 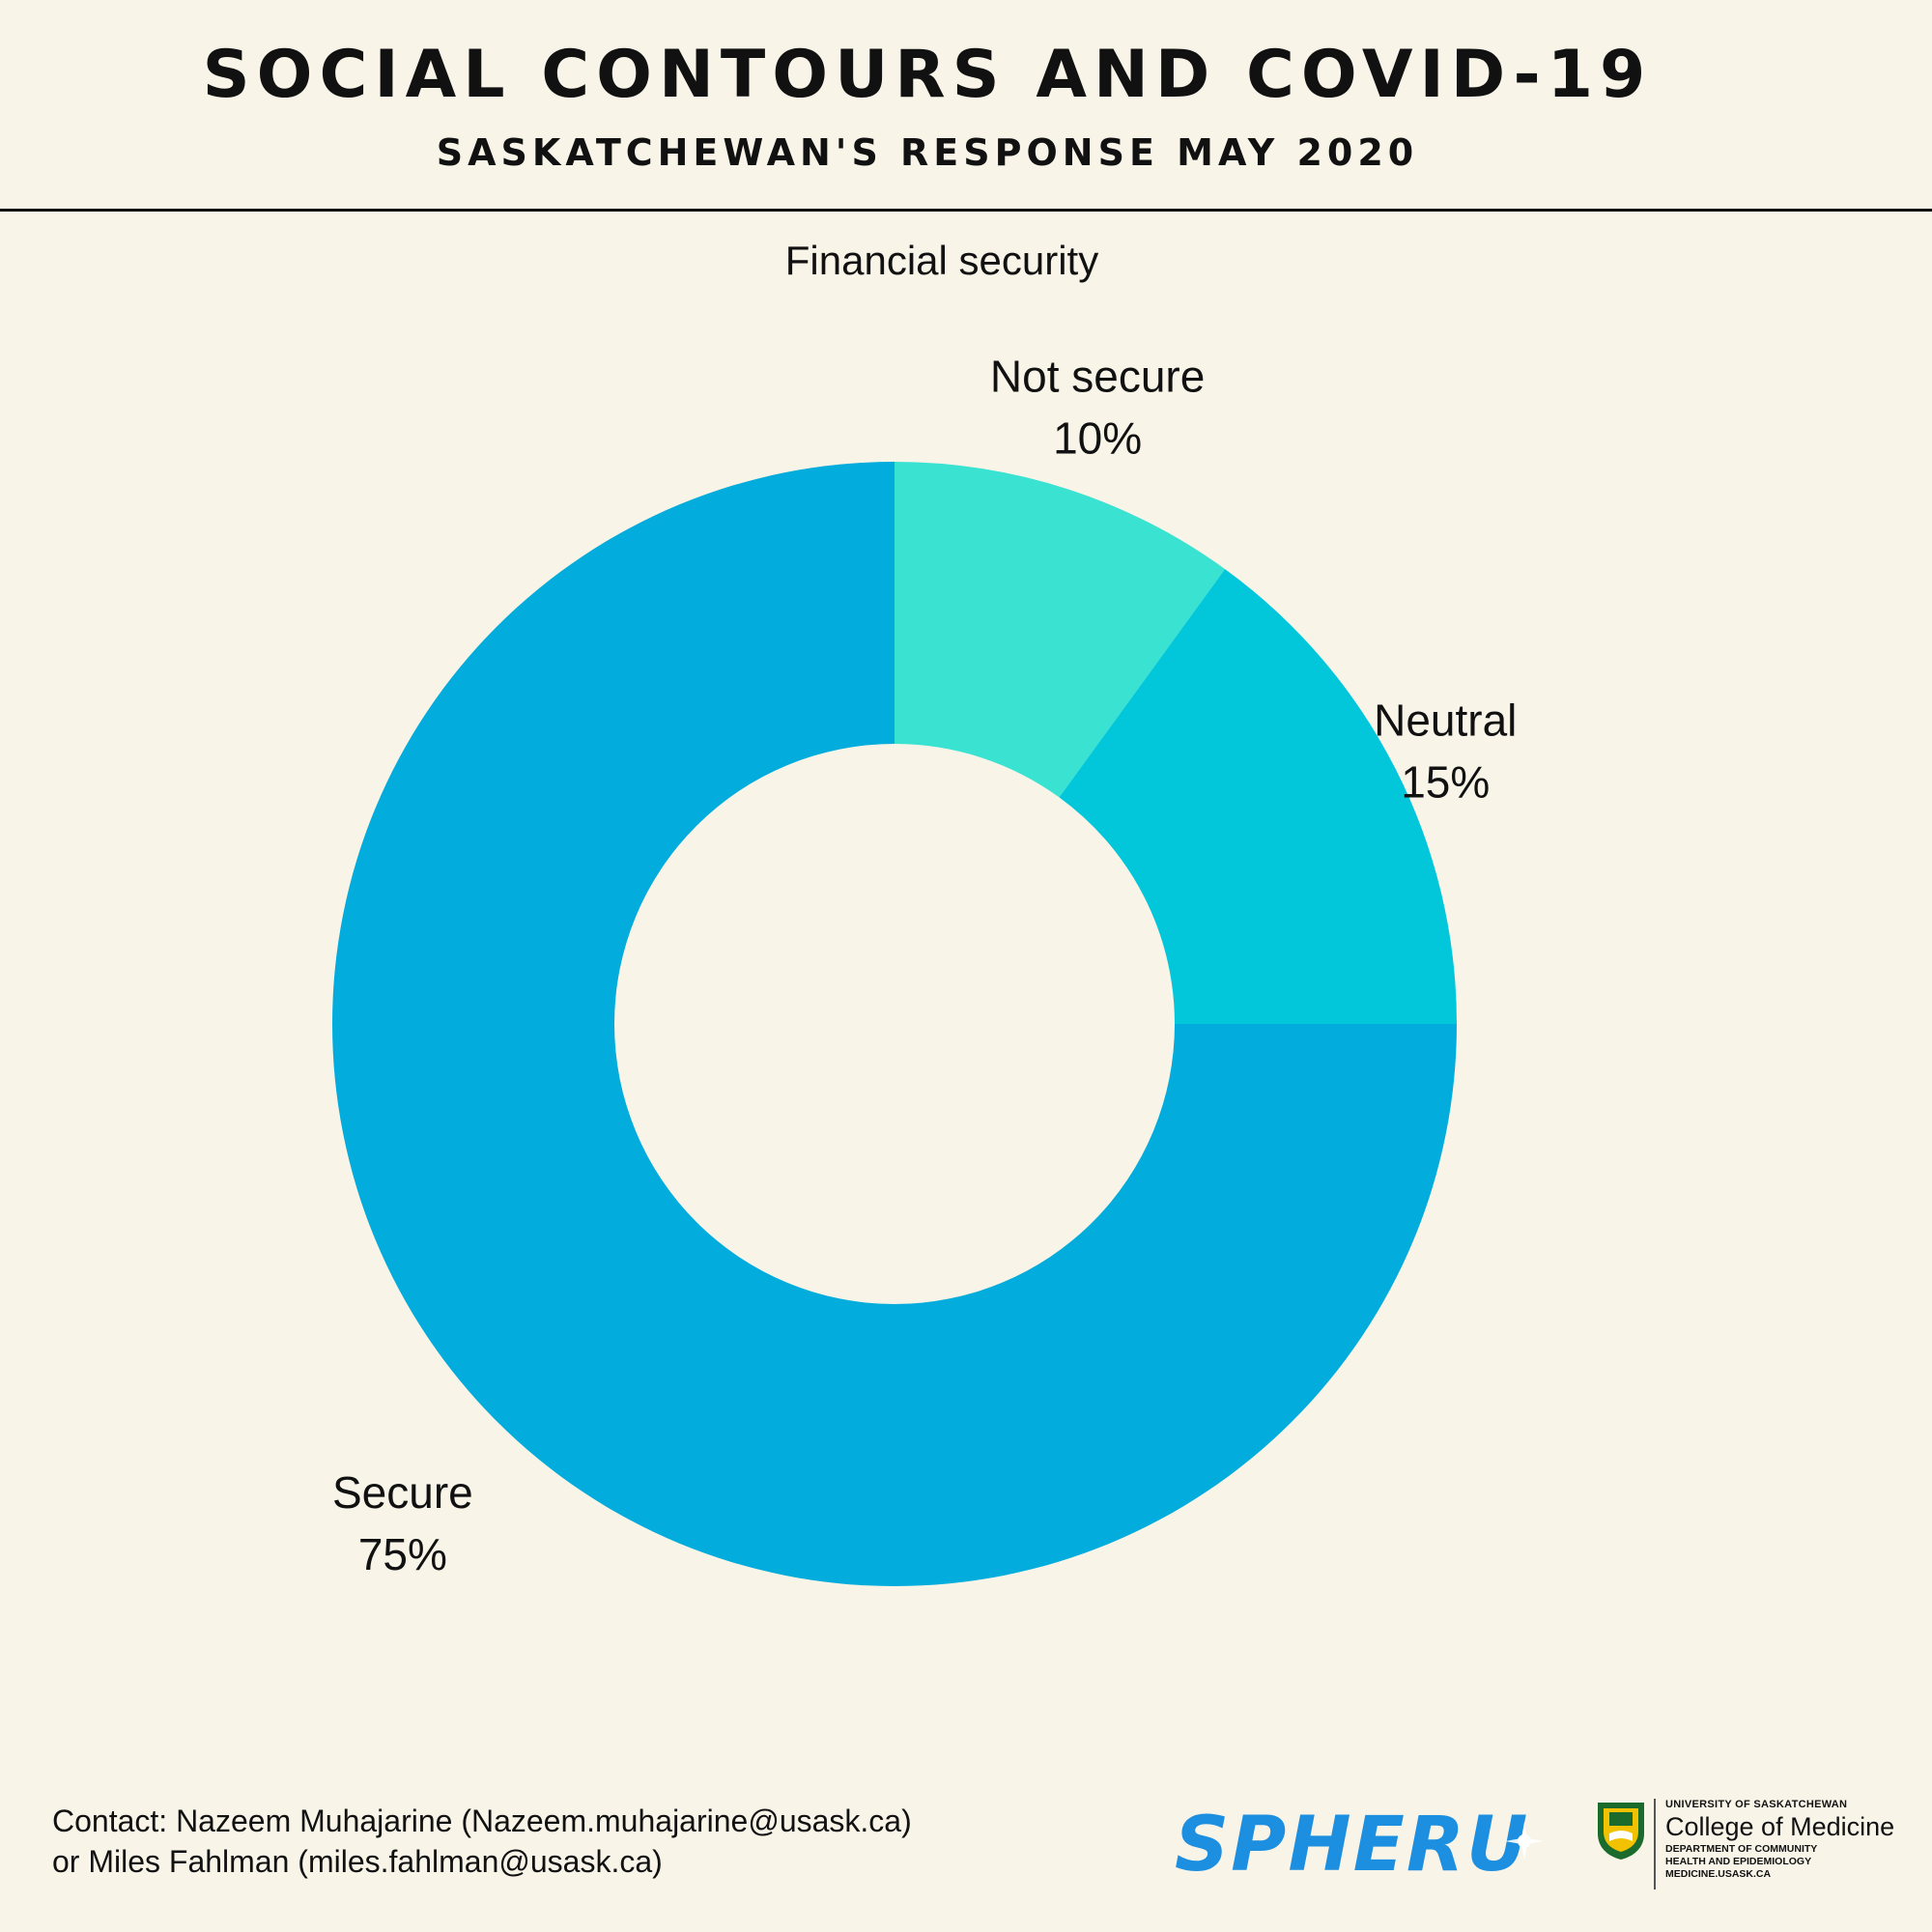 I want to click on label-neutral: Neutral, so click(x=1445, y=720).